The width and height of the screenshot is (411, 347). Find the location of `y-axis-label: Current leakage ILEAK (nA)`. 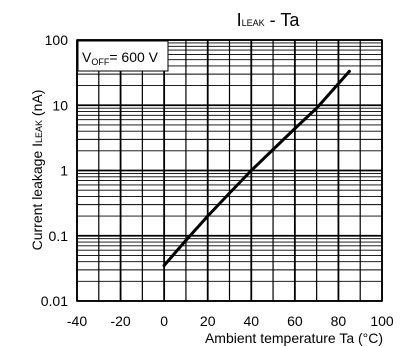

y-axis-label: Current leakage ILEAK (nA) is located at coordinates (37, 170).